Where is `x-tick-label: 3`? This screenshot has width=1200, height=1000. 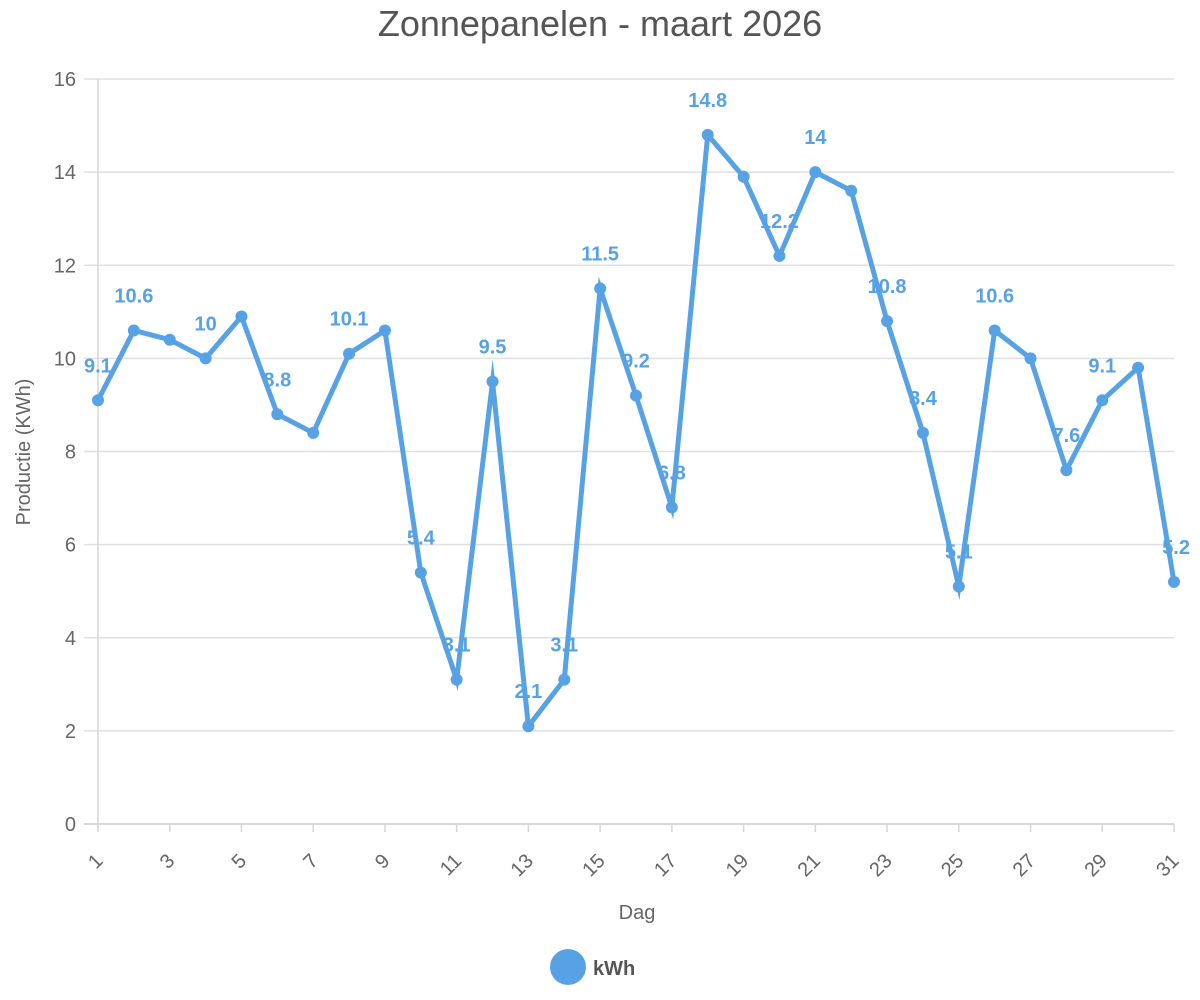 x-tick-label: 3 is located at coordinates (167, 861).